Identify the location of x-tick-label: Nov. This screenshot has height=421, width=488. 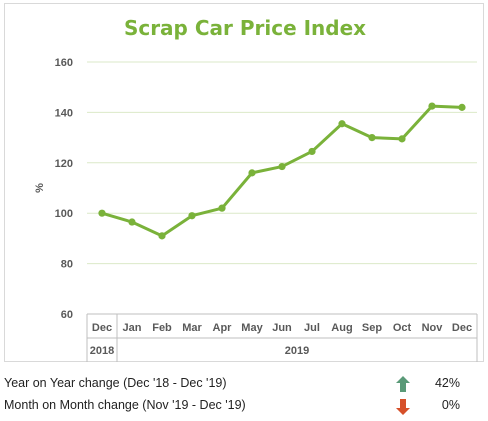
(433, 328).